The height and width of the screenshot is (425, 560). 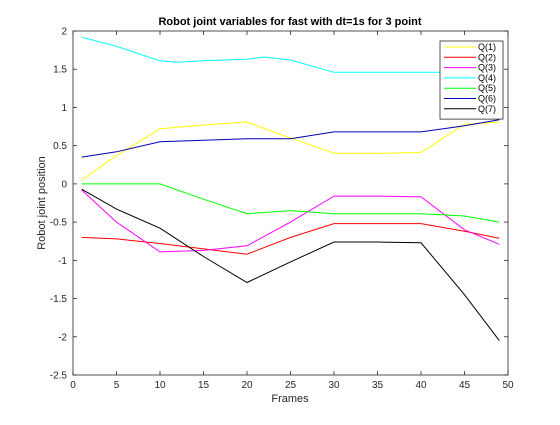 I want to click on y-tick-label: 0.5, so click(x=60, y=146).